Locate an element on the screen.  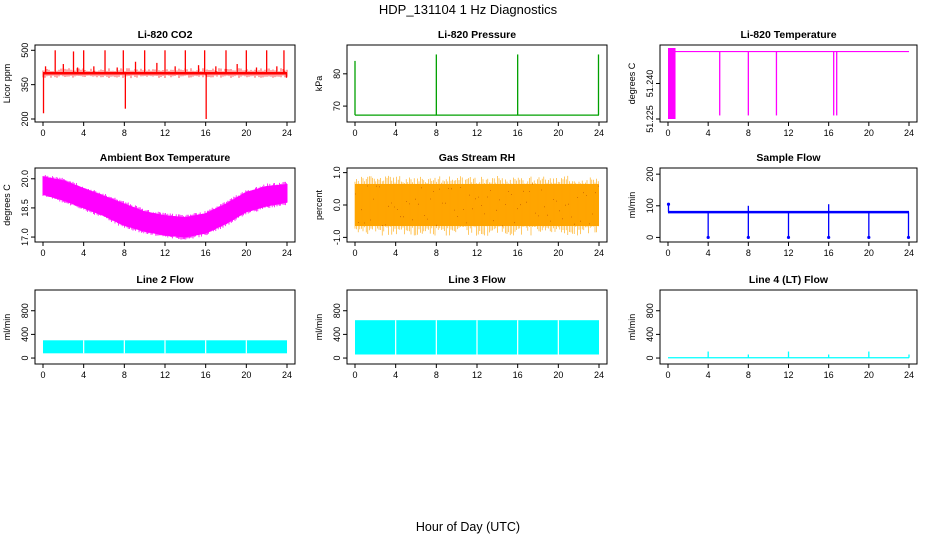
chart-panel-9: Line 4 (LT) Flow ml/min 0 4 8 12 16 20 24 0 400 800 is located at coordinates (772, 327).